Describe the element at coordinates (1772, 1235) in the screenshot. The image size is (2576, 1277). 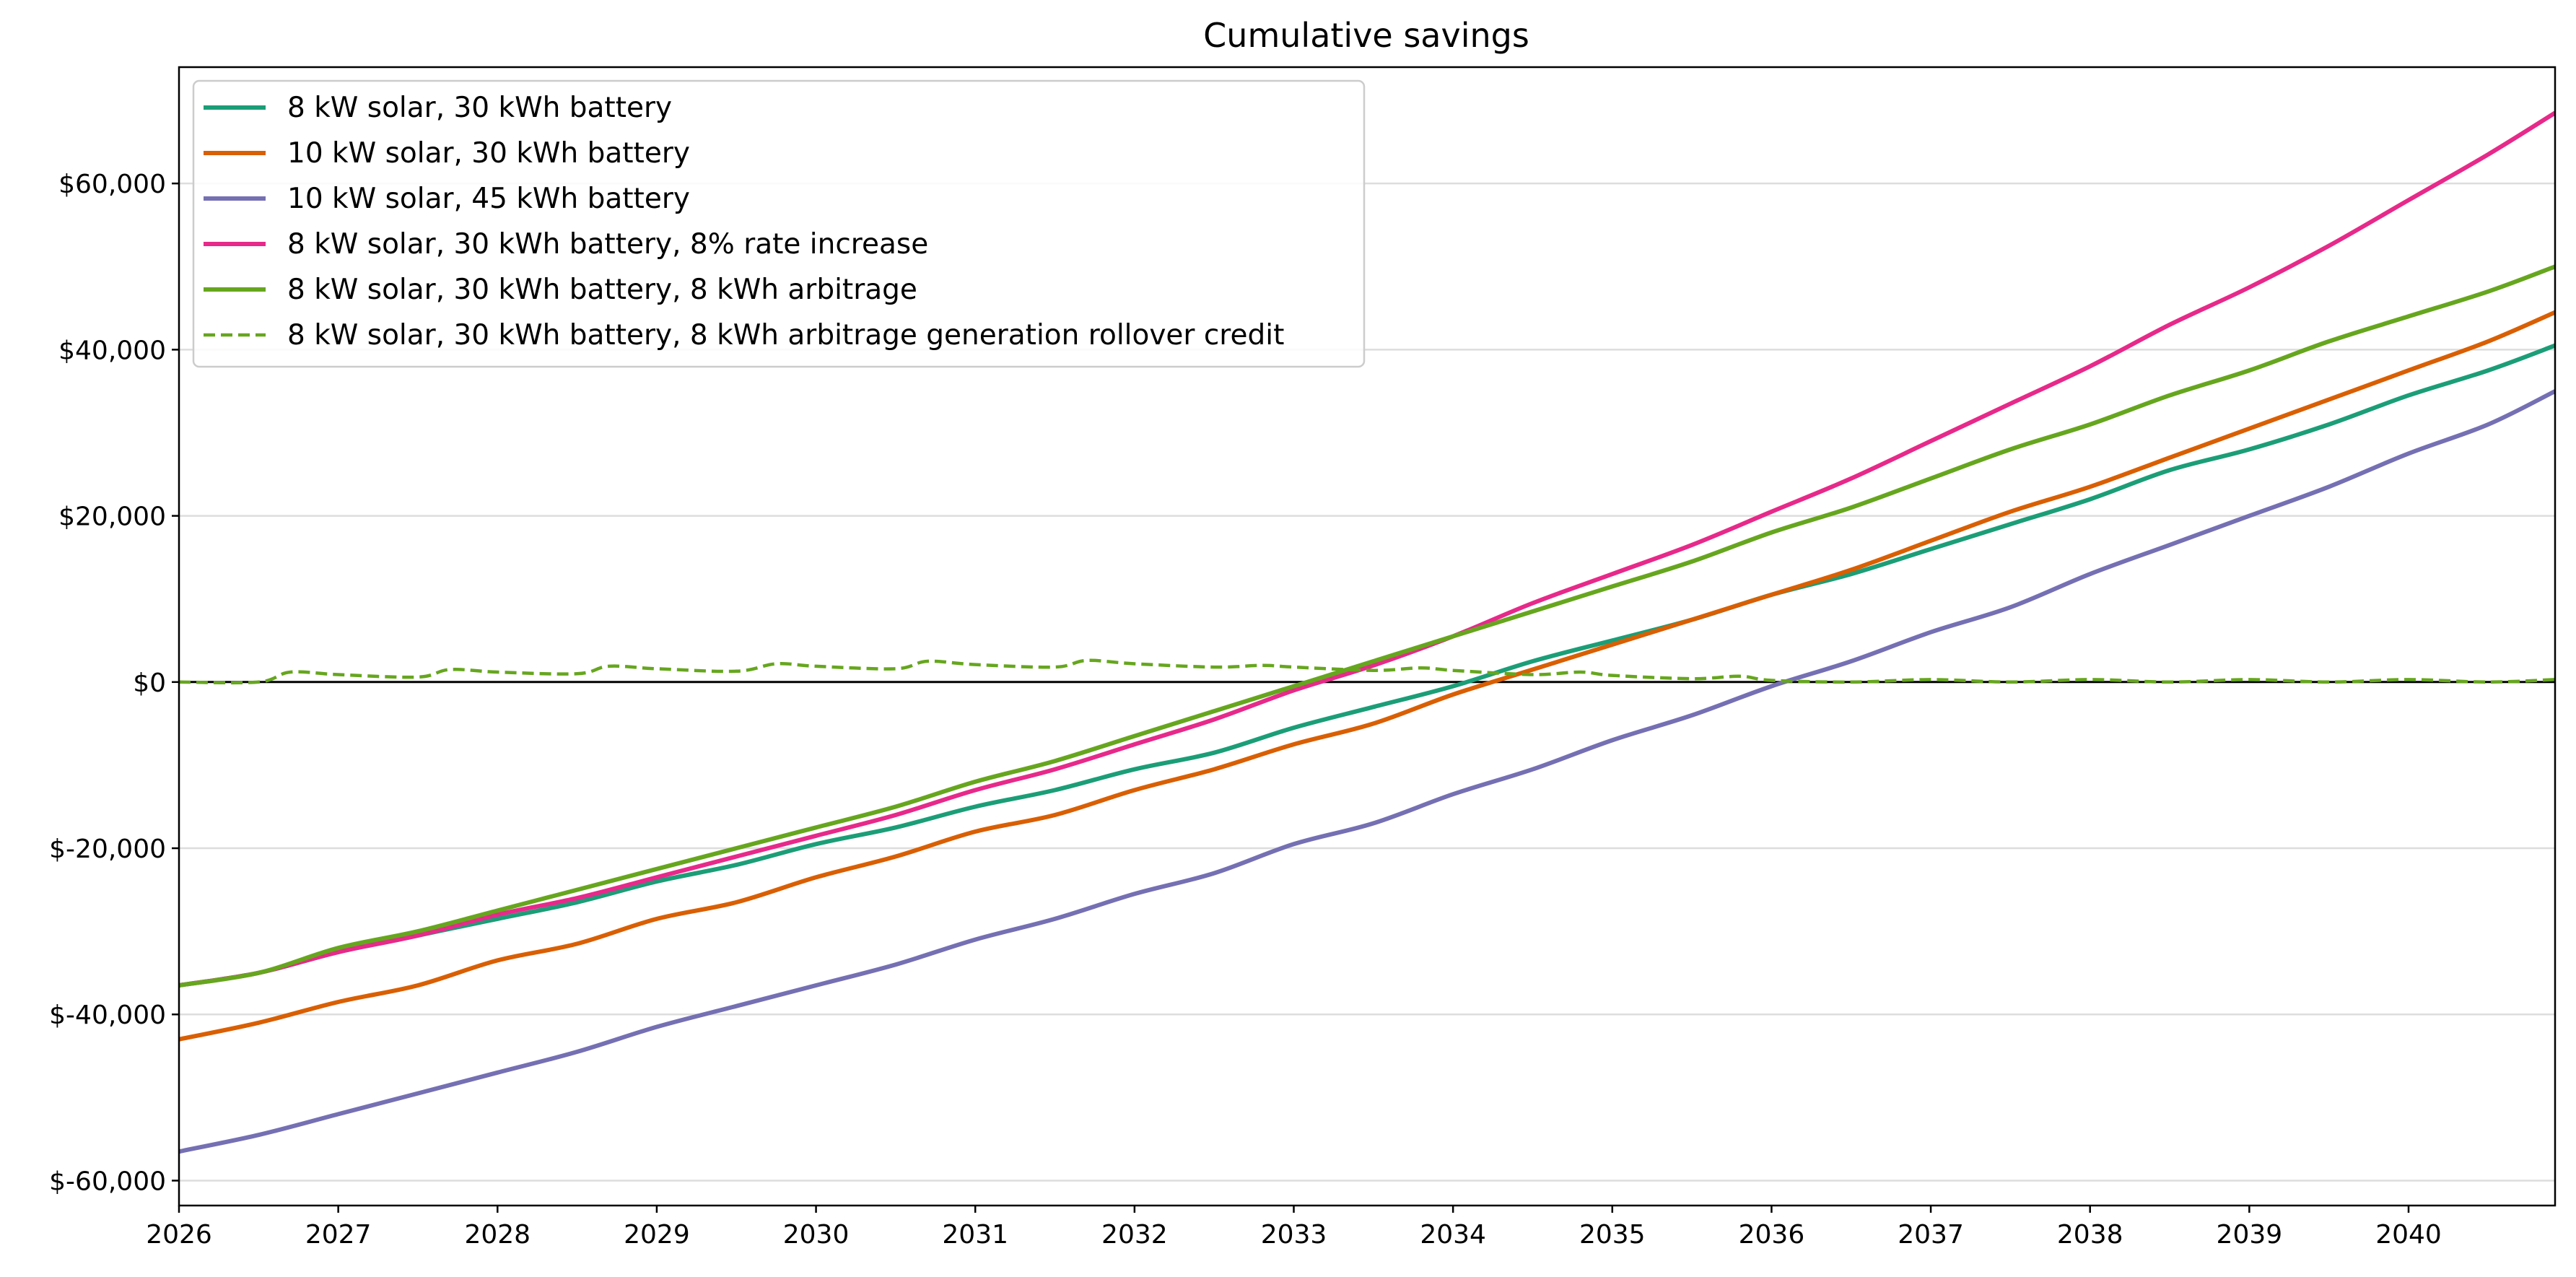
I see `x-tick-label: 2036` at that location.